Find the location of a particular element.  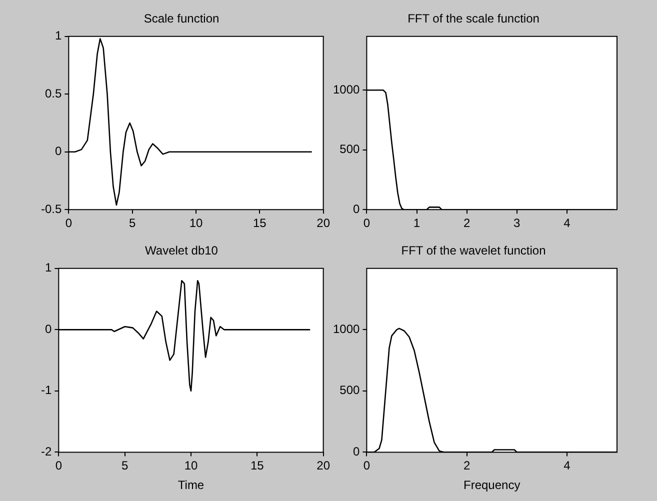

y-tick-label: -1 is located at coordinates (46, 390).